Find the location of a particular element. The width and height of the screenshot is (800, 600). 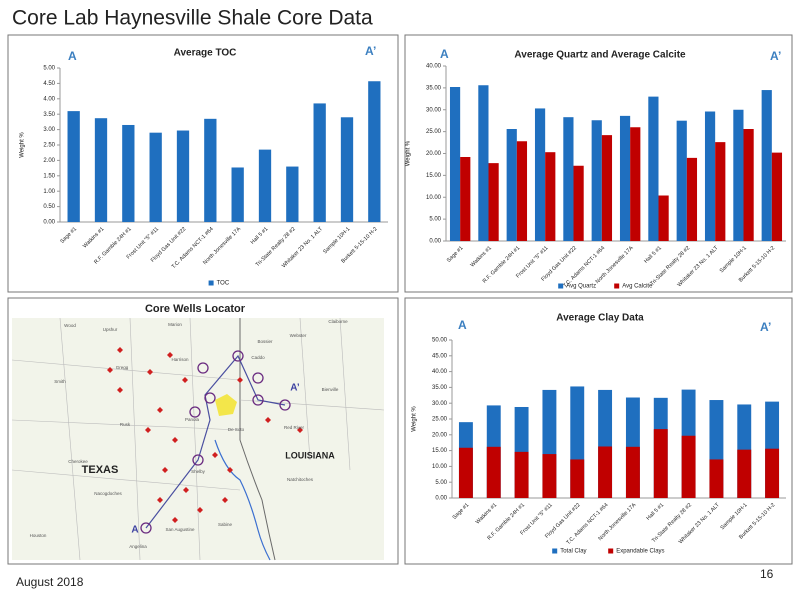

chart-title: Average Quartz and Average Calcite is located at coordinates (600, 55).